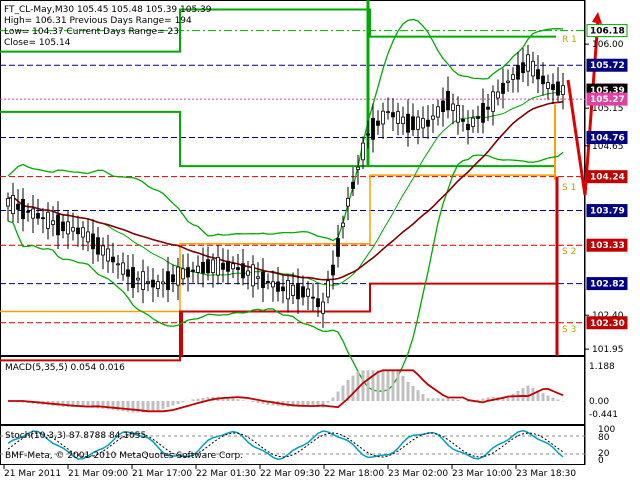 This screenshot has height=480, width=640. I want to click on stoch-main-line, so click(285, 445).